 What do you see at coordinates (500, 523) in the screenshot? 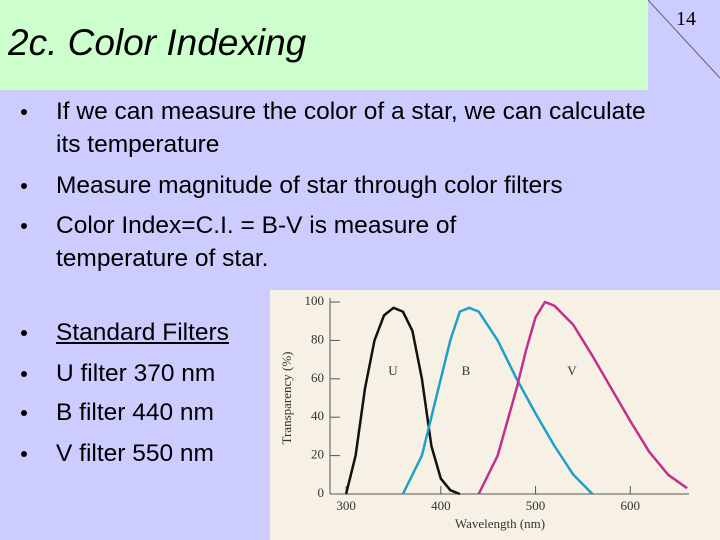
I see `x-axis-label: Wavelength (nm)` at bounding box center [500, 523].